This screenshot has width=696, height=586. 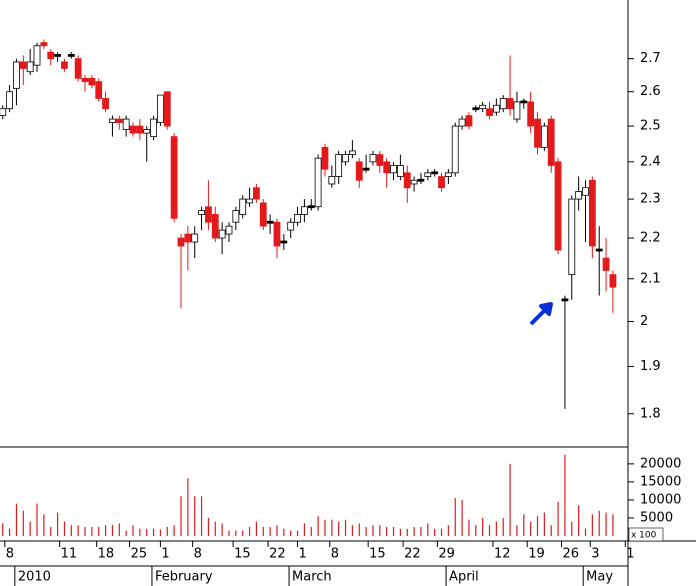 What do you see at coordinates (312, 577) in the screenshot?
I see `period-label: March` at bounding box center [312, 577].